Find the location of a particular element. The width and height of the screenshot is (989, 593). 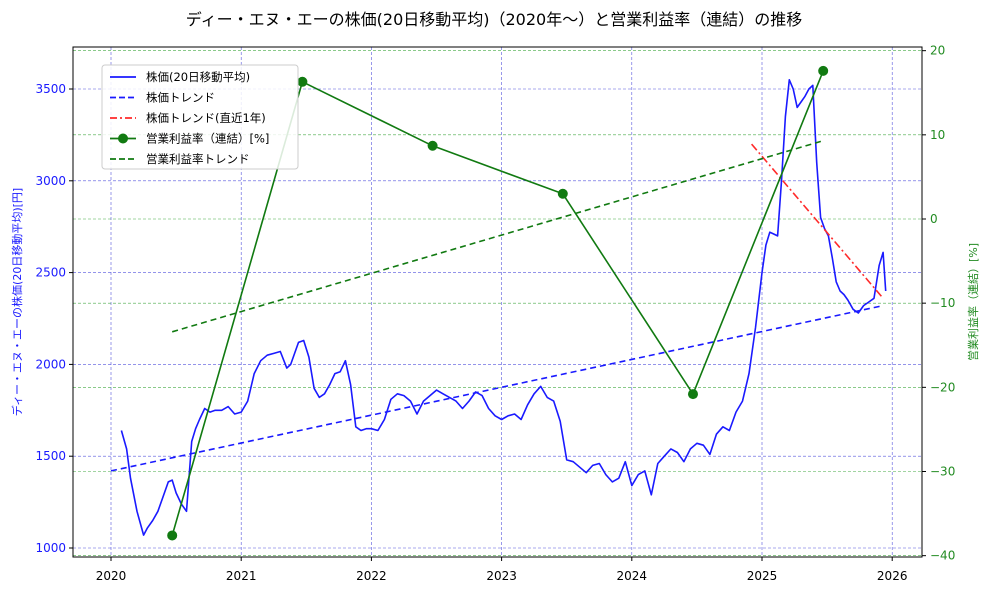

left-tick-label: 2000 is located at coordinates (50, 364).